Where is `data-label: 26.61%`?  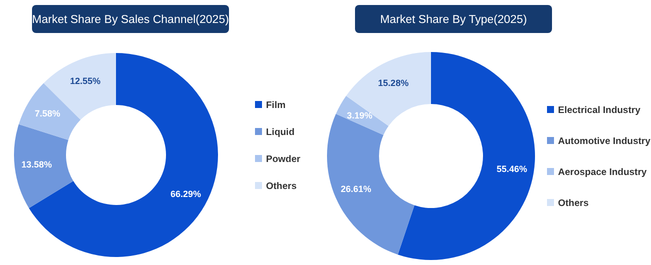 data-label: 26.61% is located at coordinates (356, 189).